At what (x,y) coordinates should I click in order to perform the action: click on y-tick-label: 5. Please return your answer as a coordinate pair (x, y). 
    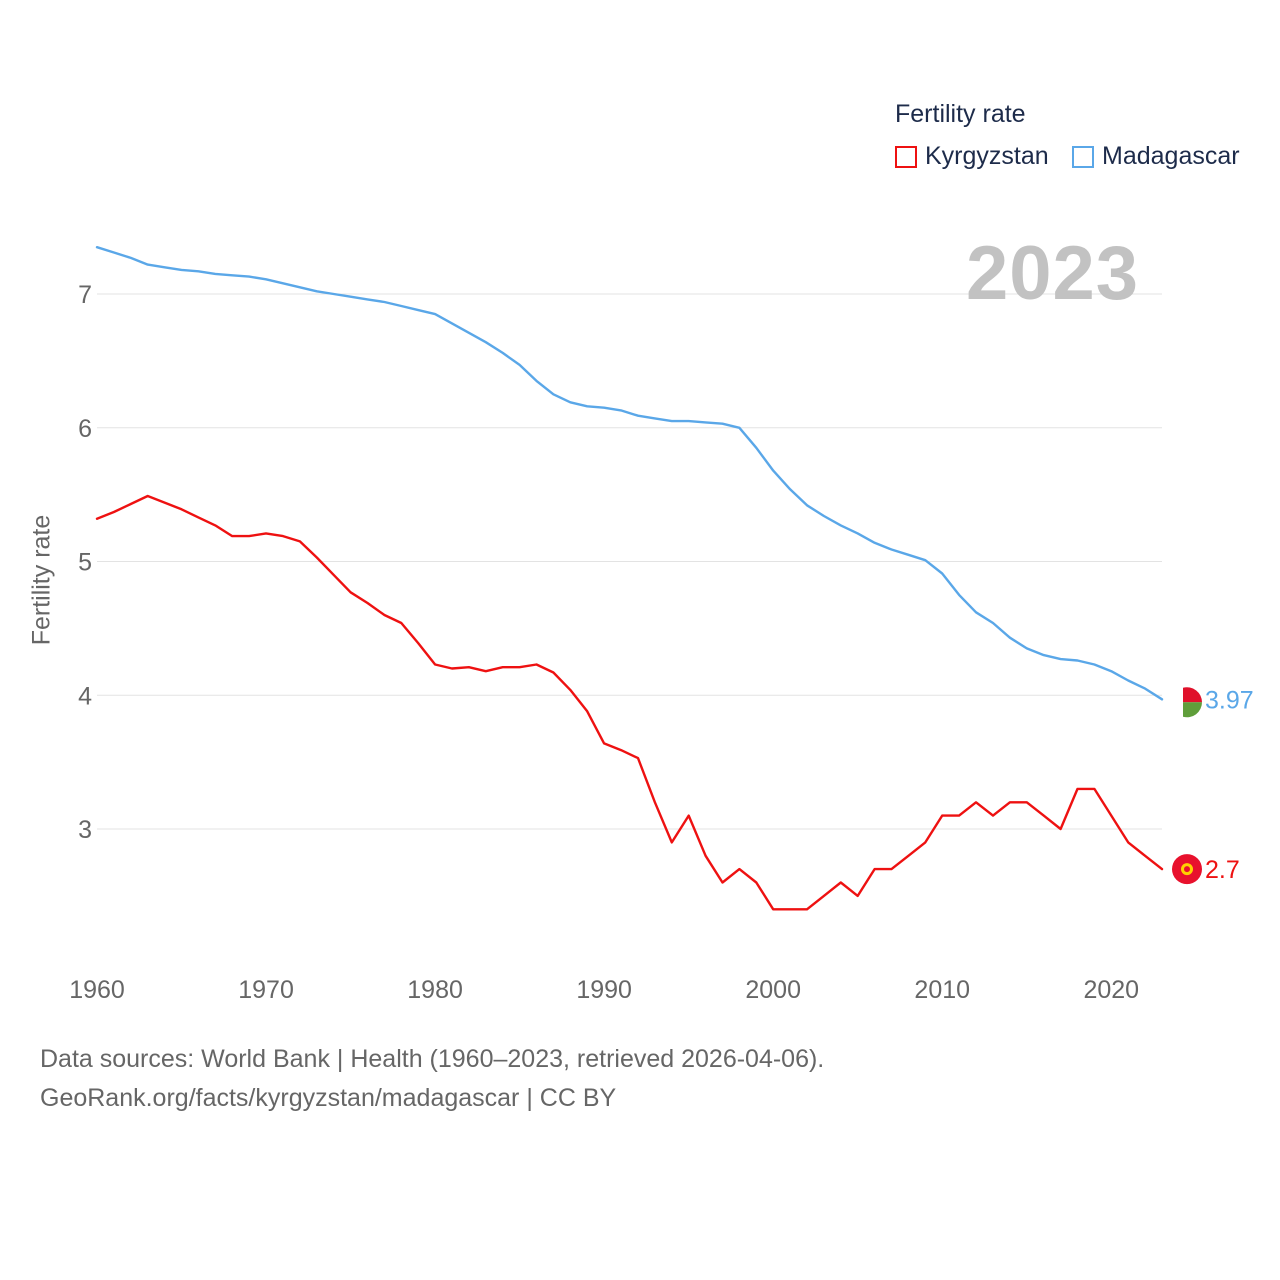
    Looking at the image, I should click on (85, 563).